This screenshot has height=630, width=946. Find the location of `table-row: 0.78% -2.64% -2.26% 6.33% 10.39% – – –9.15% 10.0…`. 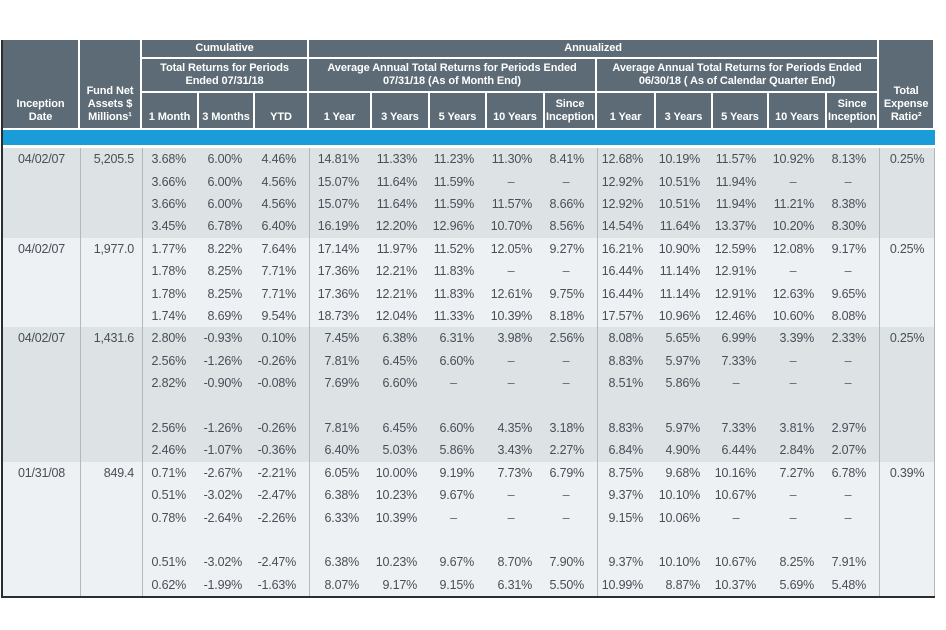

table-row: 0.78% -2.64% -2.26% 6.33% 10.39% – – –9.15% 10.0… is located at coordinates (469, 518).